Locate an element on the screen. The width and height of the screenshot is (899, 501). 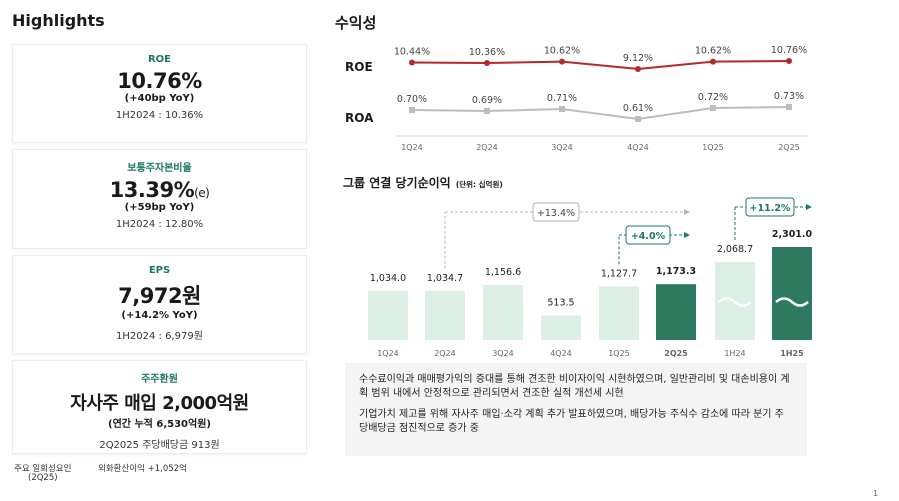
roe-data-label: 10.36% is located at coordinates (487, 52).